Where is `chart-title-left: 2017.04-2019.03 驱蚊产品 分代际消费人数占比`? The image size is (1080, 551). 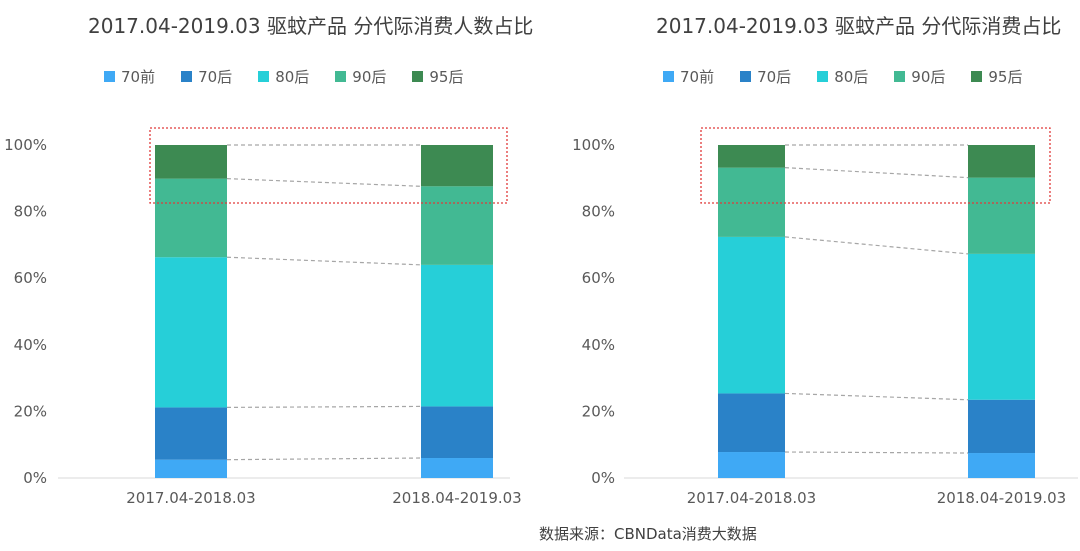
chart-title-left: 2017.04-2019.03 驱蚊产品 分代际消费人数占比 is located at coordinates (311, 26).